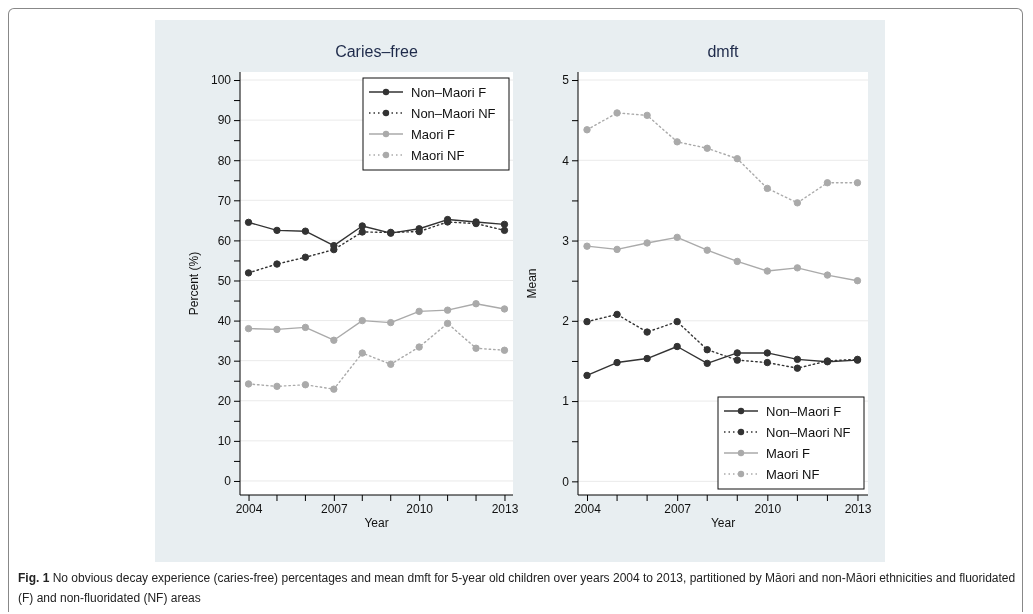 Image resolution: width=1033 pixels, height=614 pixels. Describe the element at coordinates (376, 51) in the screenshot. I see `chart-title: Caries–free` at that location.